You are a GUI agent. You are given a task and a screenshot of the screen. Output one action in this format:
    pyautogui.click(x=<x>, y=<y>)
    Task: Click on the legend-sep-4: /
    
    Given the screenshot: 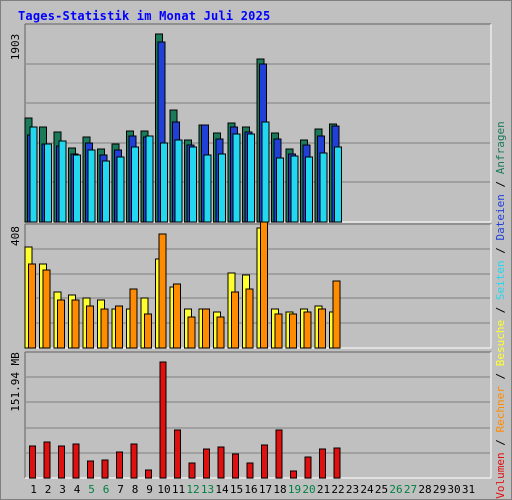 What is the action you would take?
    pyautogui.click(x=500, y=246)
    